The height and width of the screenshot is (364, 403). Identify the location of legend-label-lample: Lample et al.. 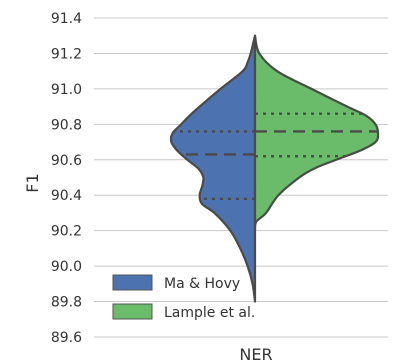
(209, 313).